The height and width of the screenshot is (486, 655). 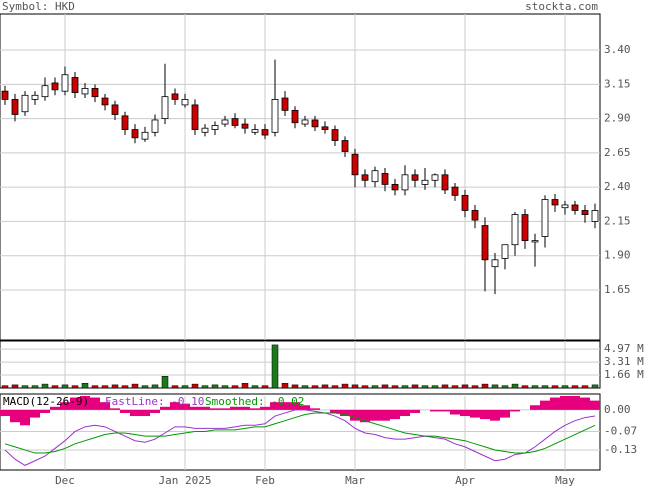 I want to click on symbol: Symbol: HKD, so click(x=38, y=6).